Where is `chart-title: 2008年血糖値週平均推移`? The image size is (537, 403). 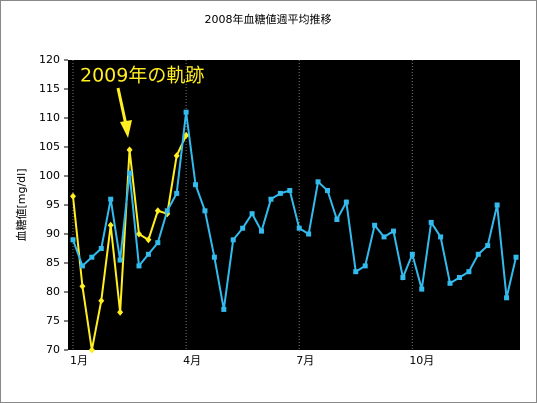 chart-title: 2008年血糖値週平均推移 is located at coordinates (268, 19).